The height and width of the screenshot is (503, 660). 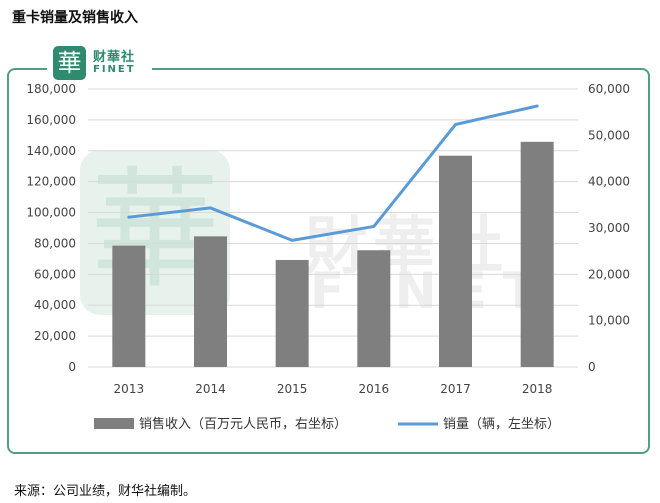 What do you see at coordinates (72, 367) in the screenshot?
I see `left-tick-label: 0` at bounding box center [72, 367].